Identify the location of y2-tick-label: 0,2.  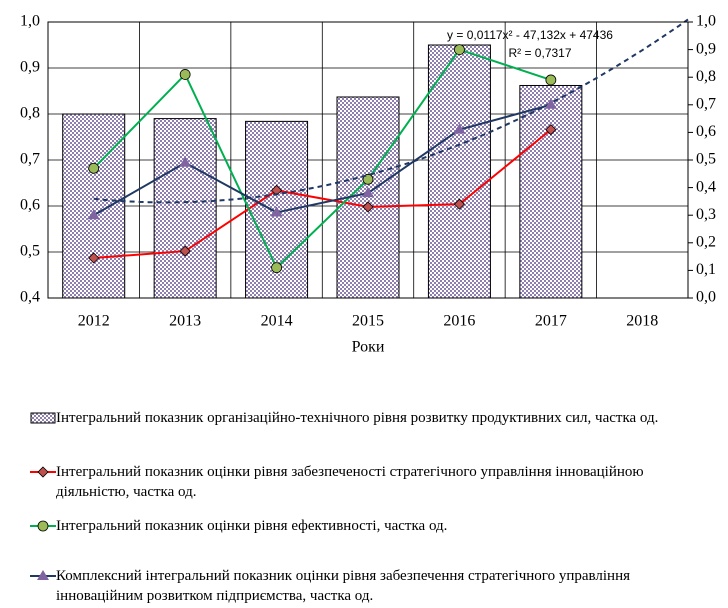
(706, 241).